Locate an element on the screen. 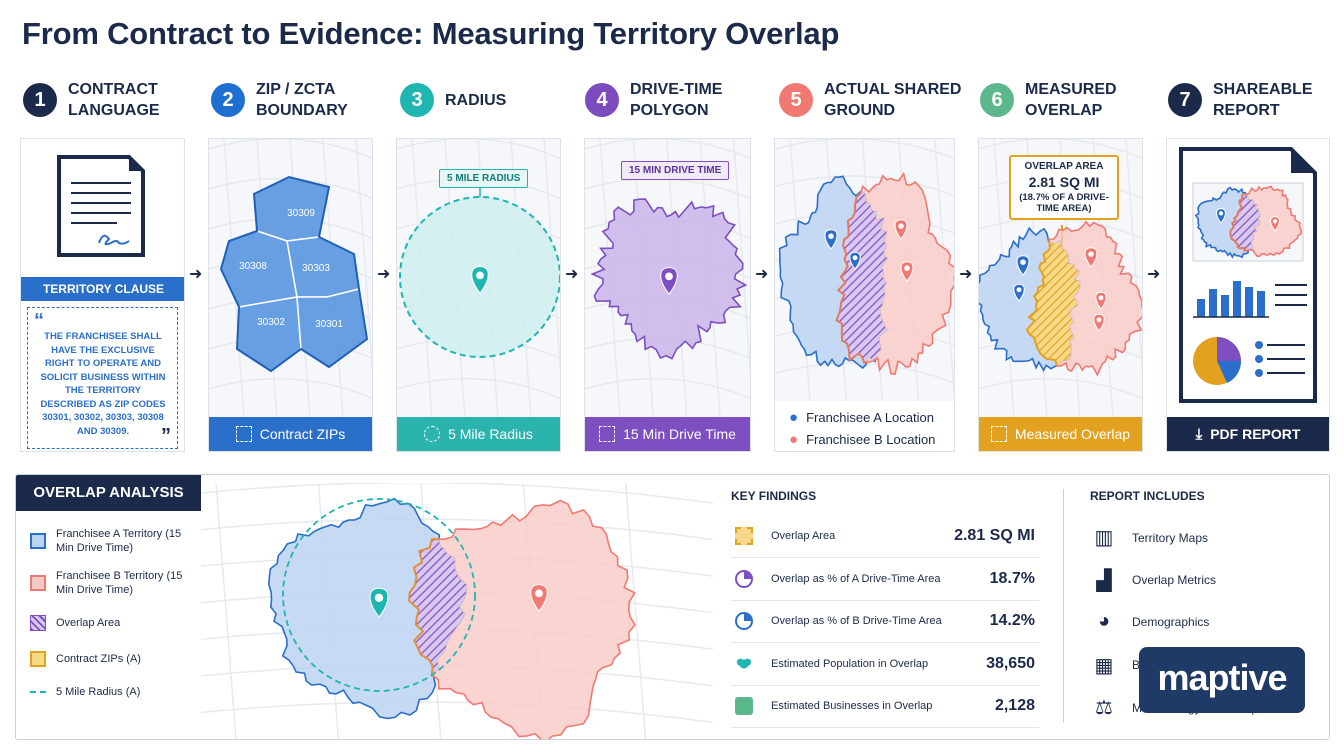  label-line: RADIUS is located at coordinates (476, 100).